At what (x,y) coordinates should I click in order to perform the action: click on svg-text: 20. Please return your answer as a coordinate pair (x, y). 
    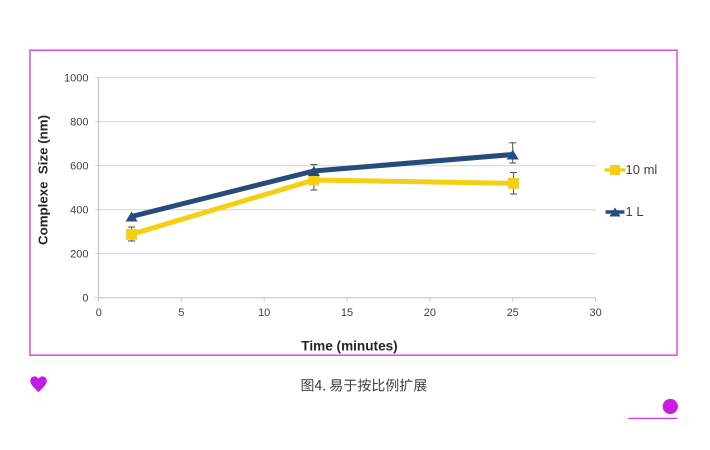
    Looking at the image, I should click on (430, 313).